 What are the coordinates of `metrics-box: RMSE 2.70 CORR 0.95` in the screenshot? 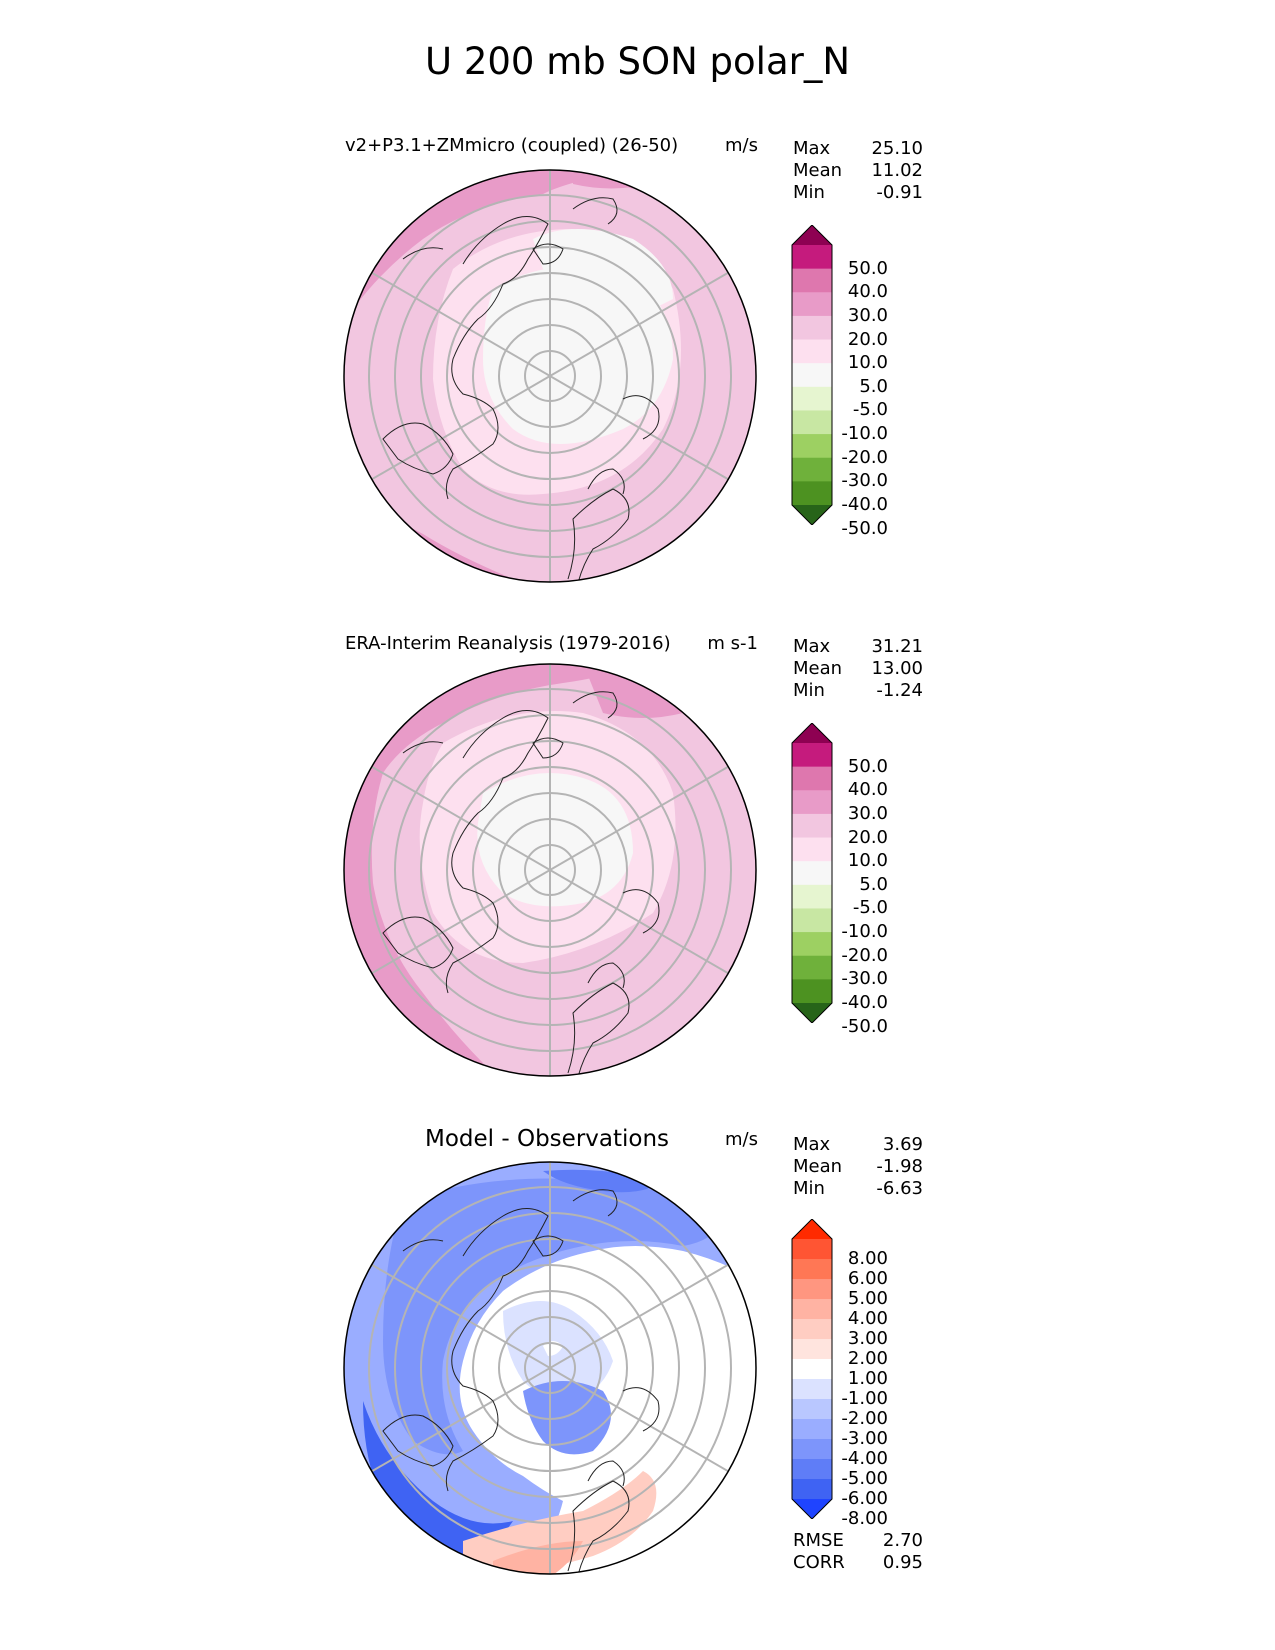 It's located at (858, 1552).